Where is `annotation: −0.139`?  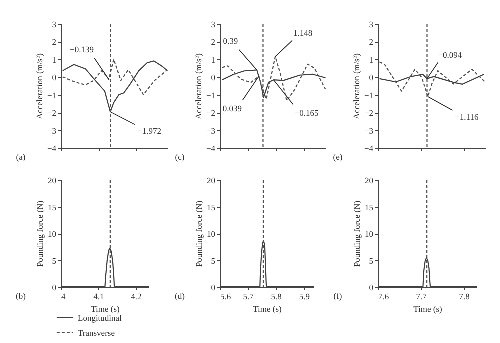
annotation: −0.139 is located at coordinates (82, 49).